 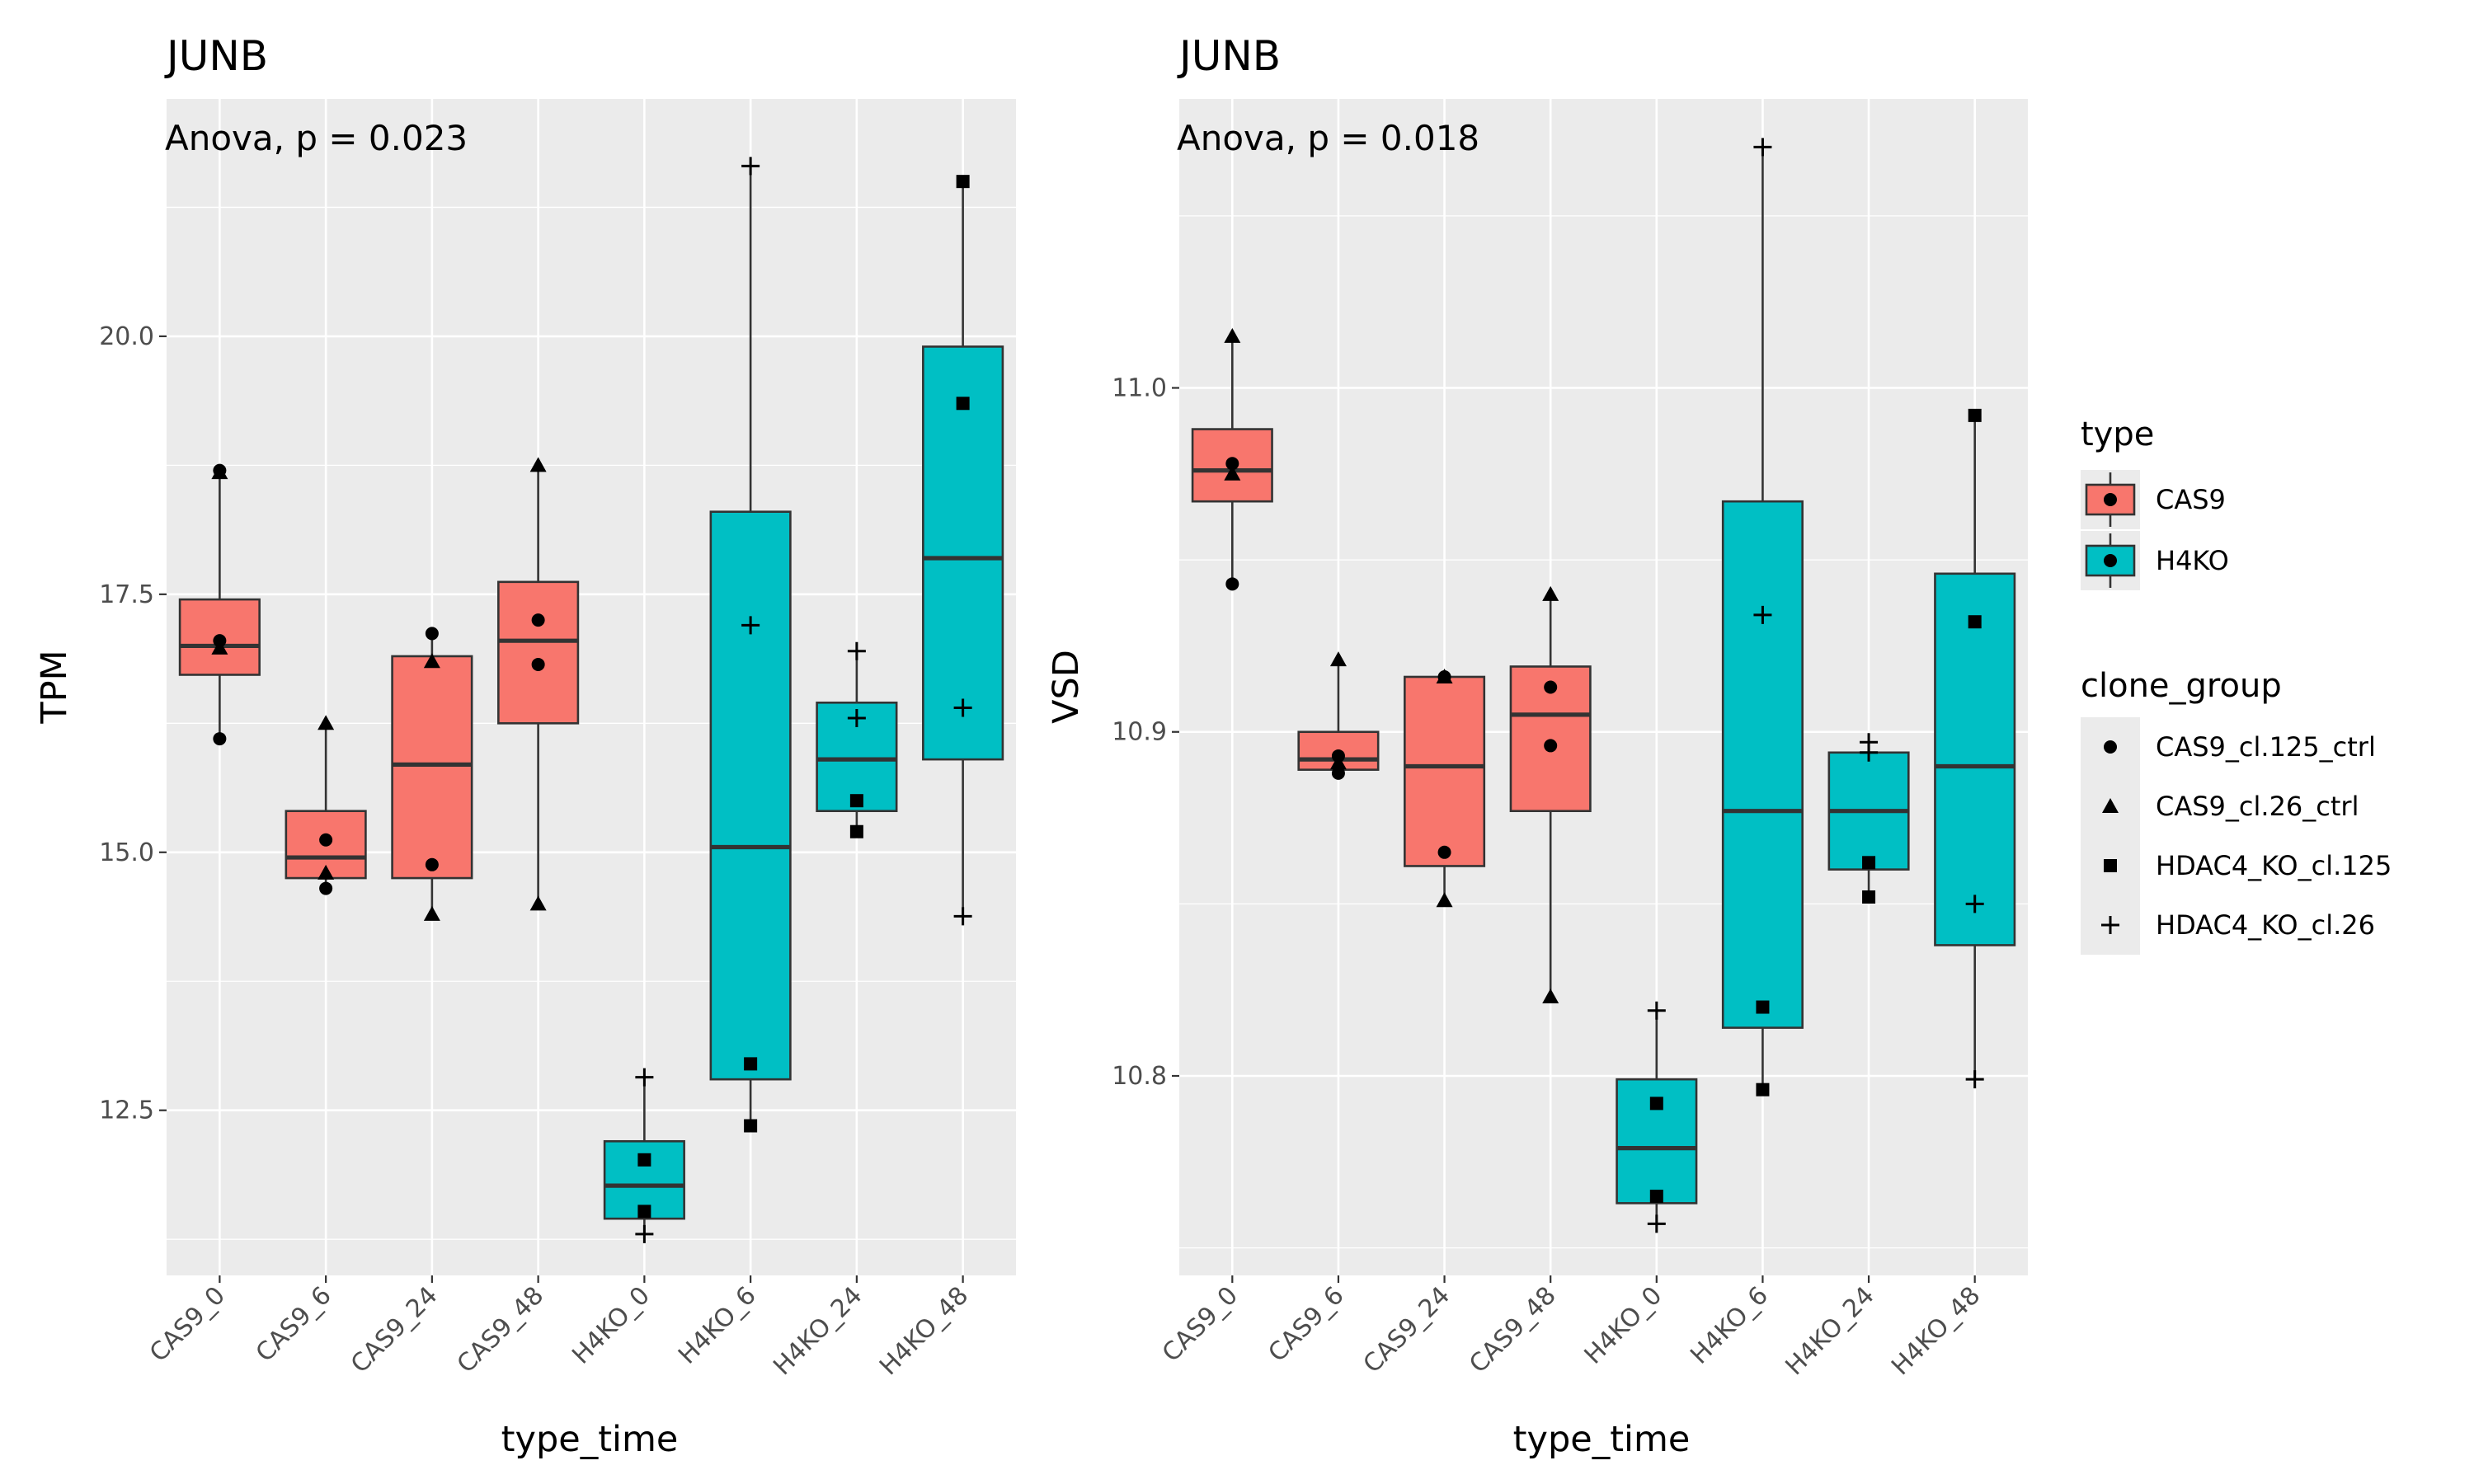 What do you see at coordinates (1229, 56) in the screenshot?
I see `chart-title-right: JUNB` at bounding box center [1229, 56].